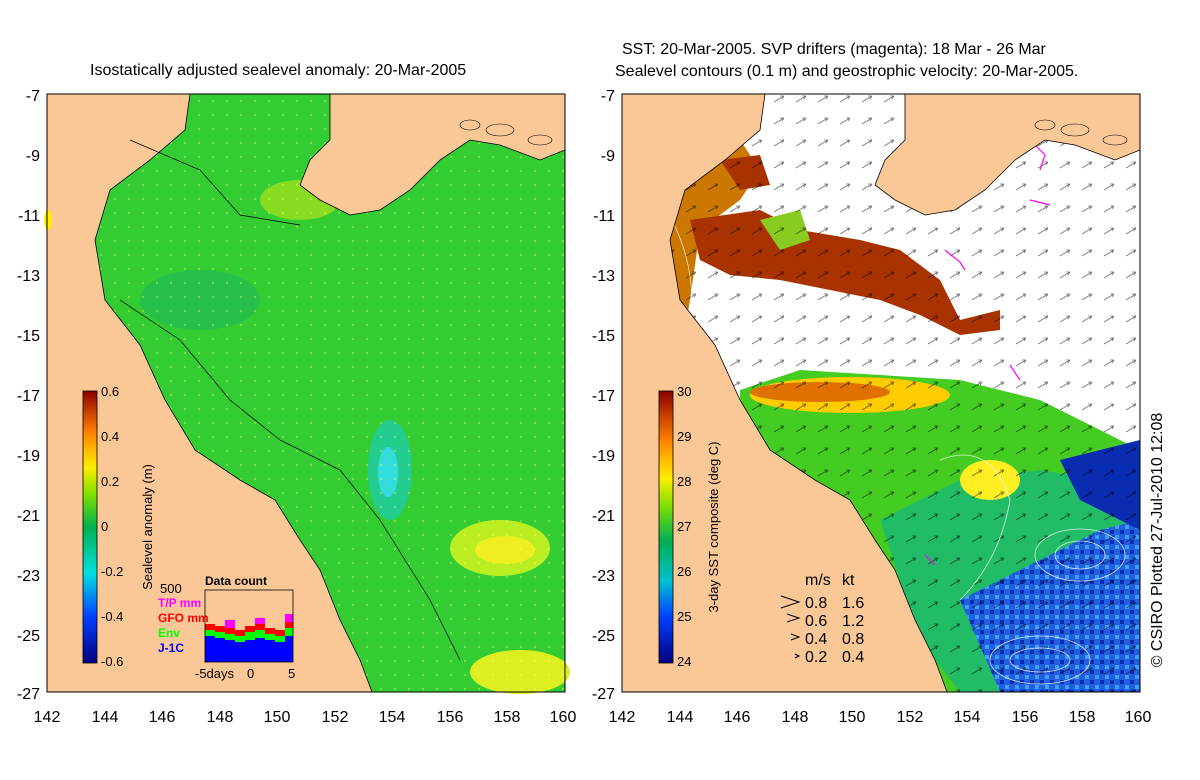 This screenshot has width=1200, height=780. I want to click on right-x-tick: 158, so click(1082, 717).